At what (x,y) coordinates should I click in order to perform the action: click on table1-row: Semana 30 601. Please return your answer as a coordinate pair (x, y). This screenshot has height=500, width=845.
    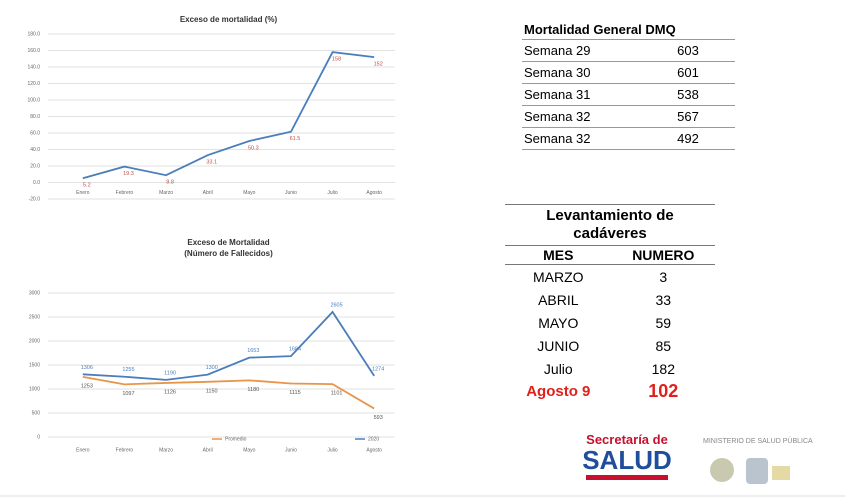
    Looking at the image, I should click on (628, 73).